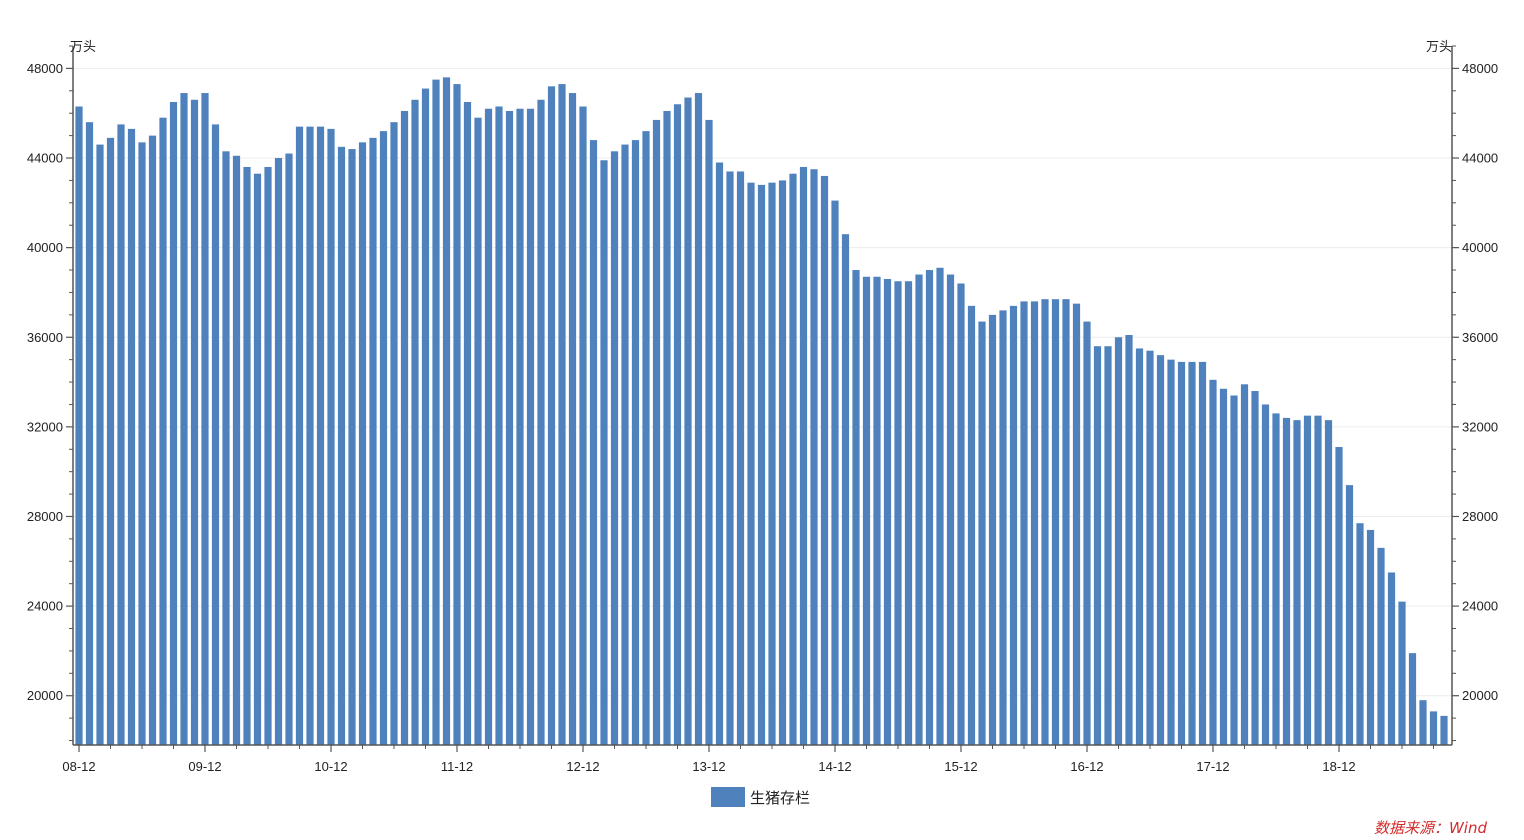 The height and width of the screenshot is (840, 1524). I want to click on right-y-tick-label: 40000, so click(1480, 247).